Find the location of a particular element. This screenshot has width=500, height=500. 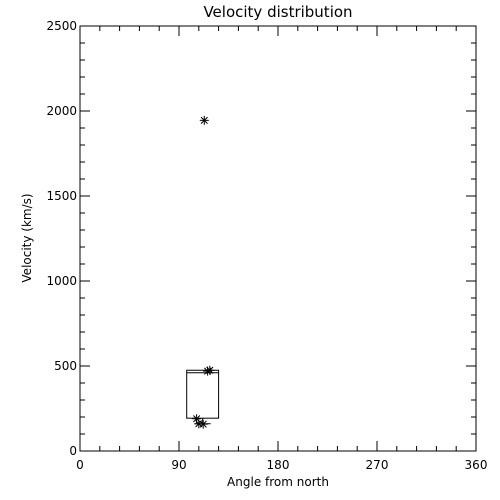

y-tick-label: 500 is located at coordinates (65, 366).